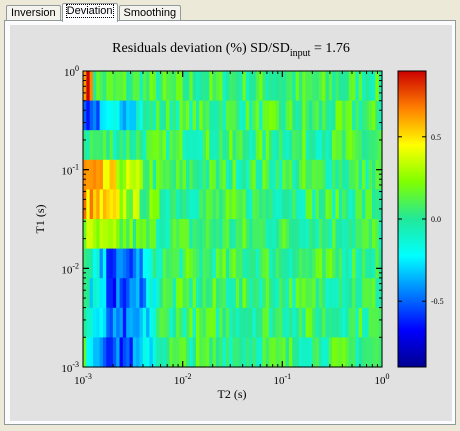  Describe the element at coordinates (40, 219) in the screenshot. I see `y-axis-label: T1 (s)` at that location.